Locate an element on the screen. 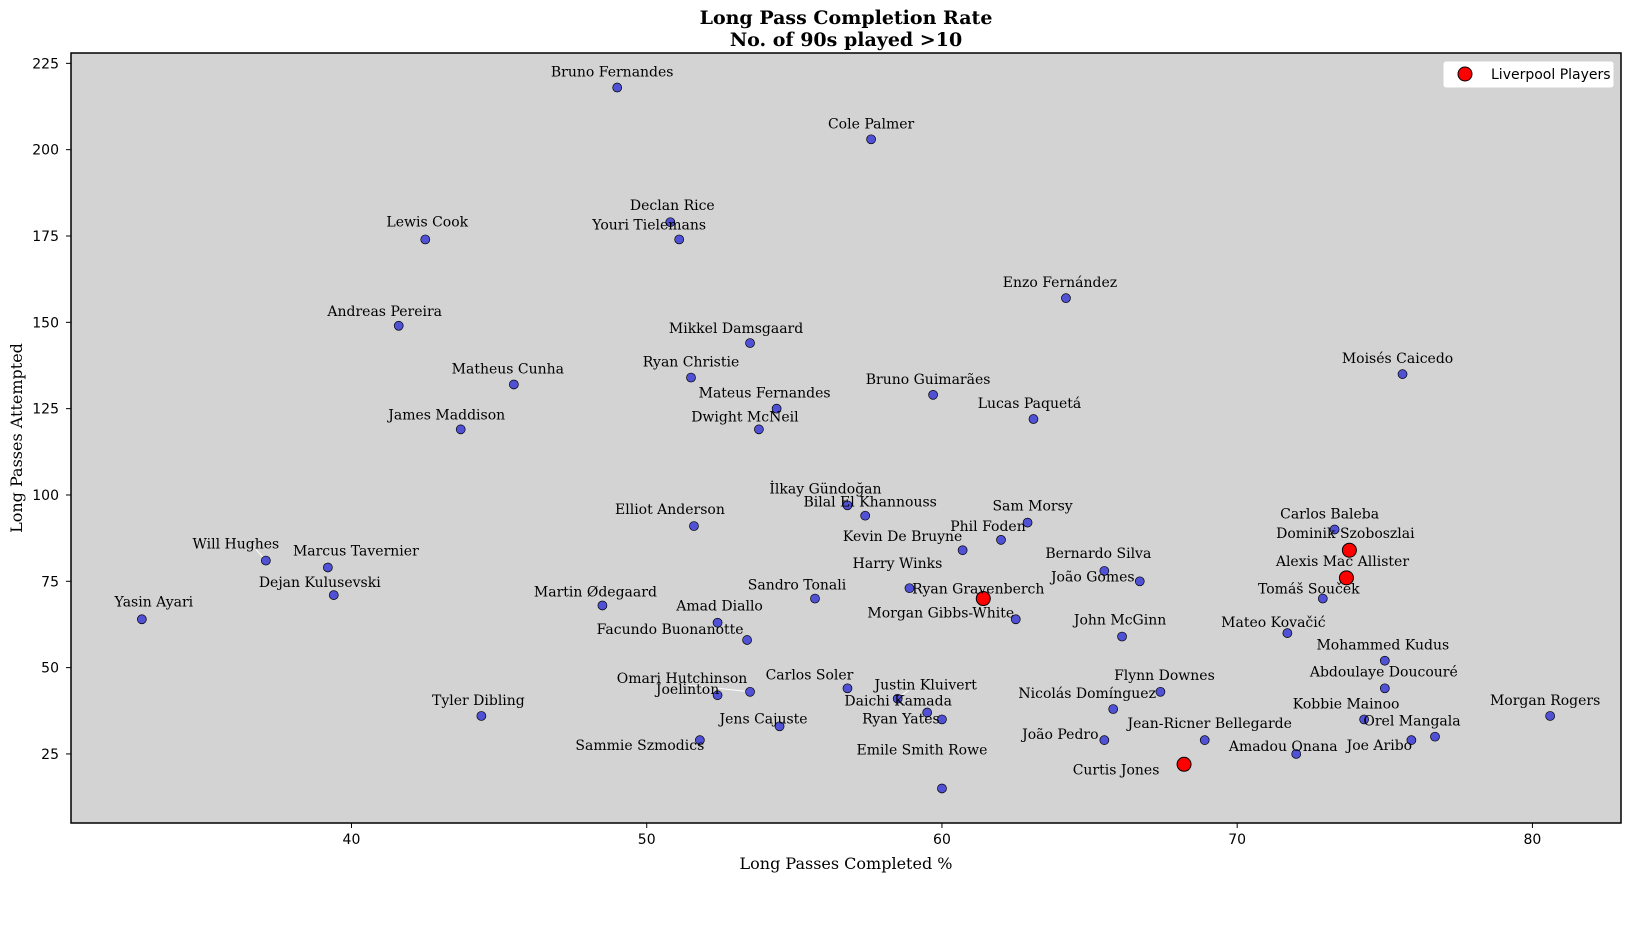 The height and width of the screenshot is (925, 1631). point-label: James Maddison is located at coordinates (445, 415).